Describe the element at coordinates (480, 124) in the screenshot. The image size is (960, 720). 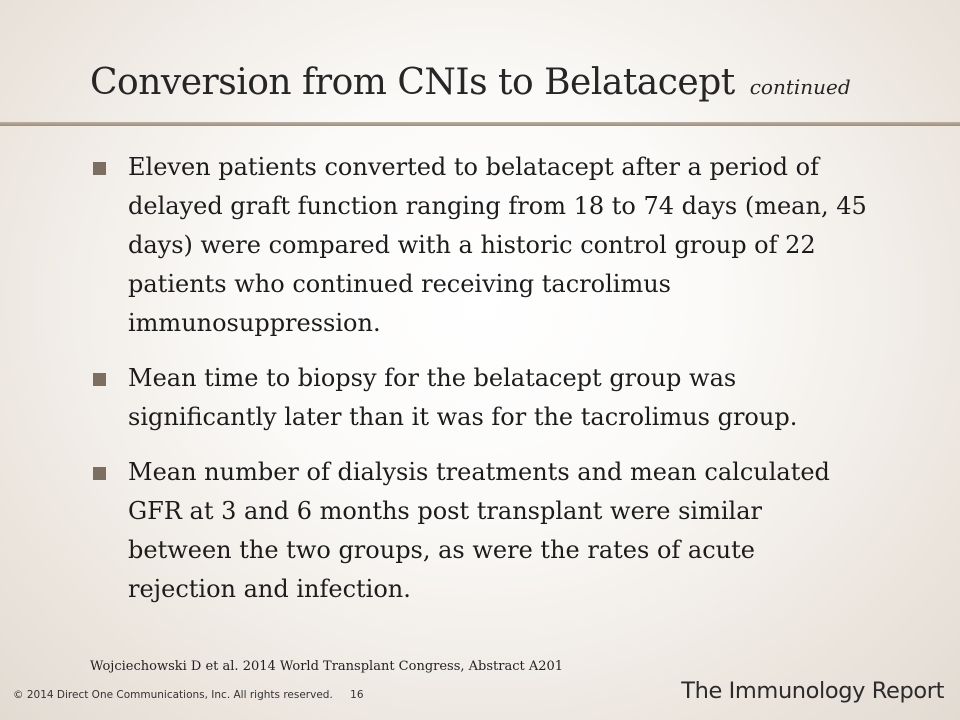
I see `title-divider` at that location.